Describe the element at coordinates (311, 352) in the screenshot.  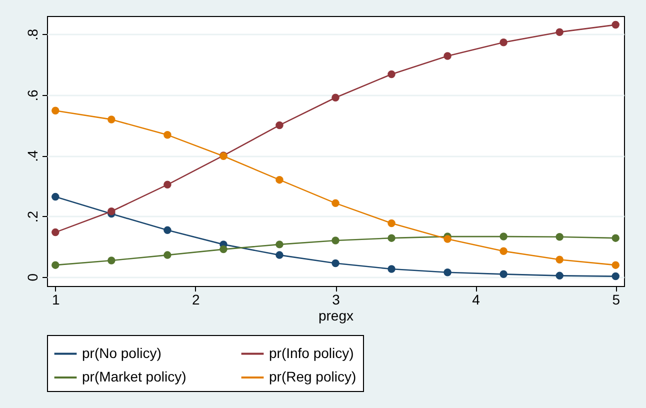
I see `legend-label: pr(Info policy)` at that location.